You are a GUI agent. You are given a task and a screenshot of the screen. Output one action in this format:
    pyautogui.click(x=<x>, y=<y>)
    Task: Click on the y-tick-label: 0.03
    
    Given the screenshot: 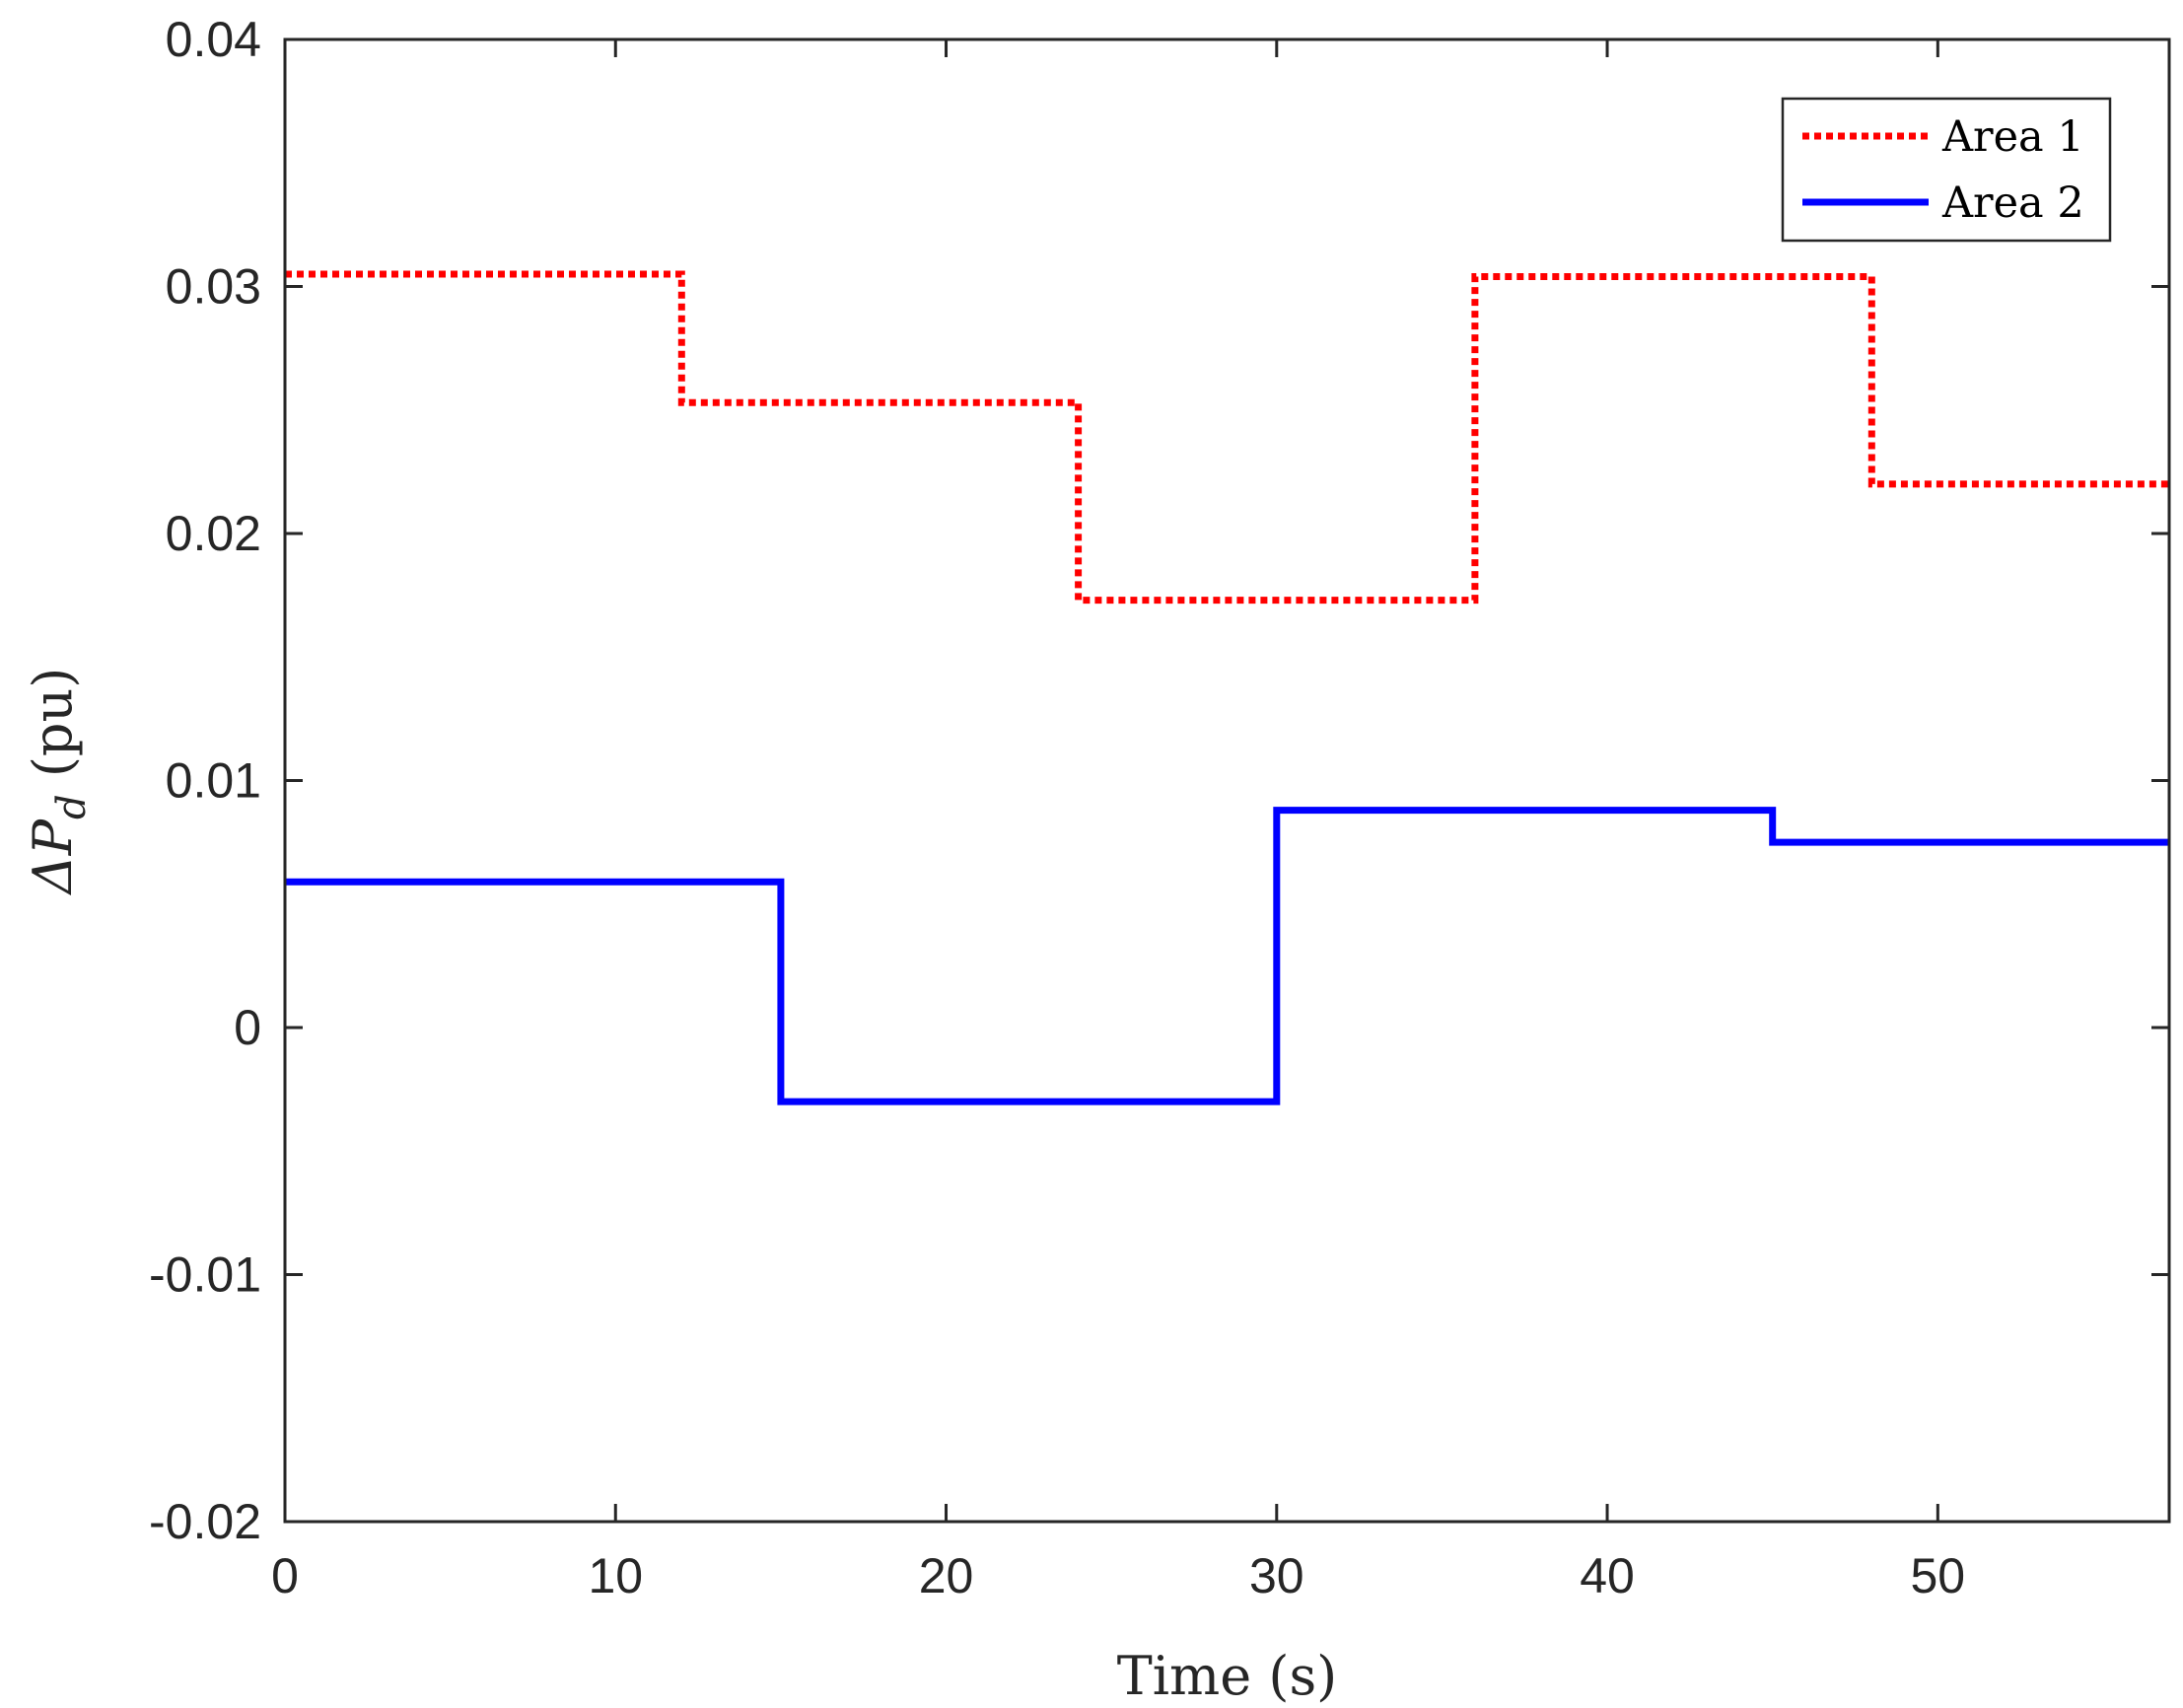 What is the action you would take?
    pyautogui.click(x=213, y=287)
    